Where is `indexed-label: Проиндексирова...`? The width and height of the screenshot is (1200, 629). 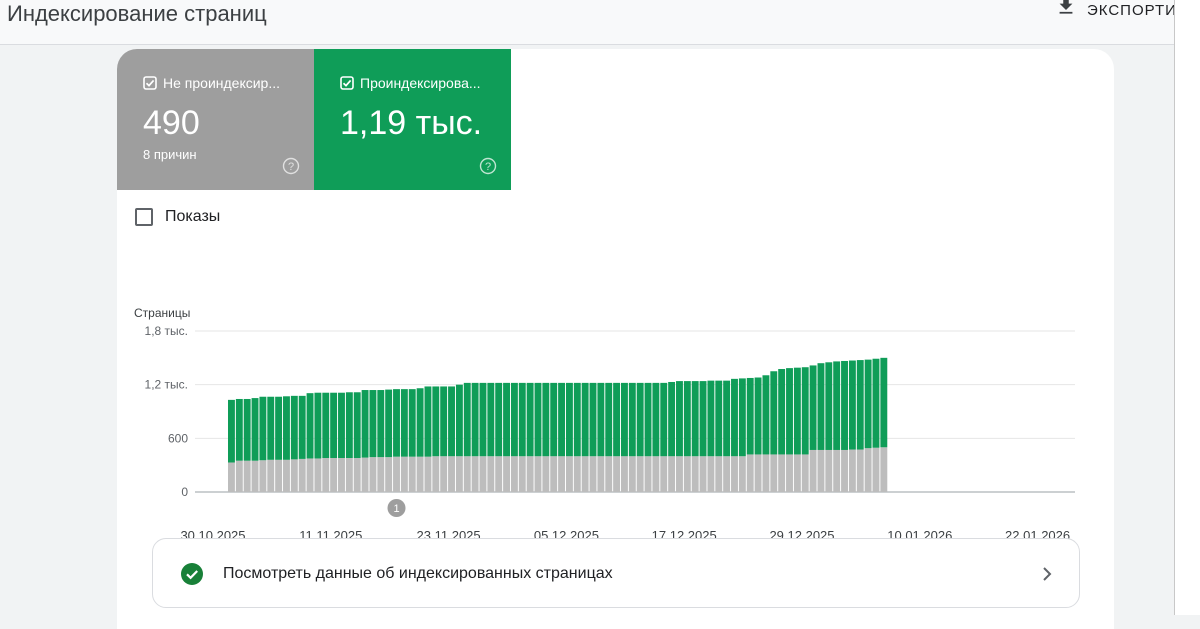
indexed-label: Проиндексирова... is located at coordinates (420, 83).